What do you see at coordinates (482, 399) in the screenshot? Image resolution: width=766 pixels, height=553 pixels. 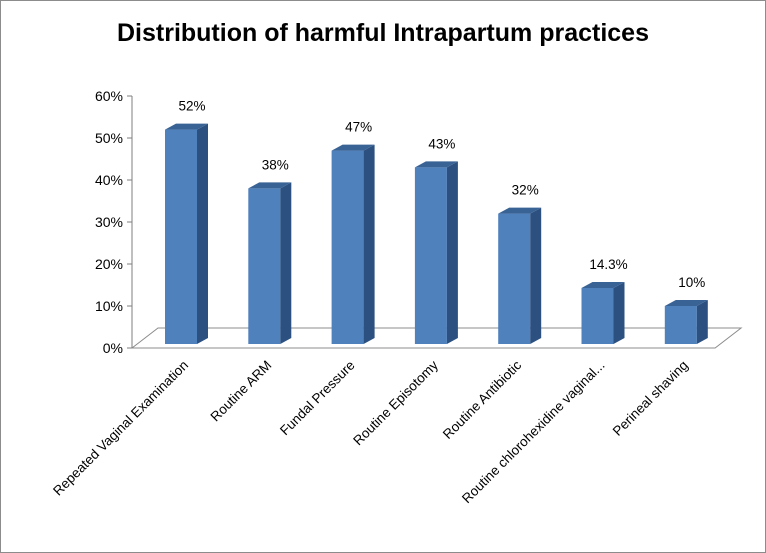 I see `x-category-label: Routine Antibiotic` at bounding box center [482, 399].